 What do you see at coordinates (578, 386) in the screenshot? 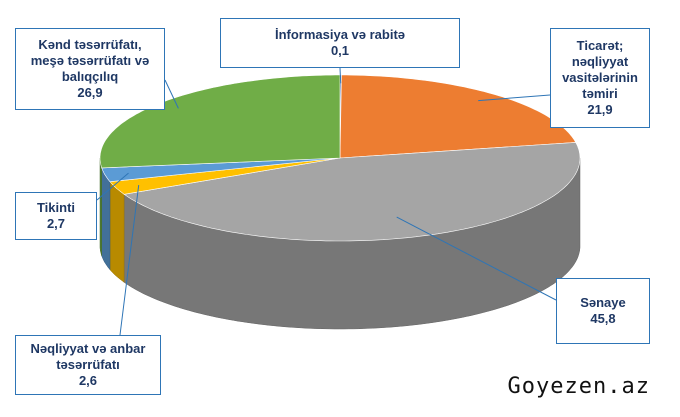
I see `watermark: Goyezen.az` at bounding box center [578, 386].